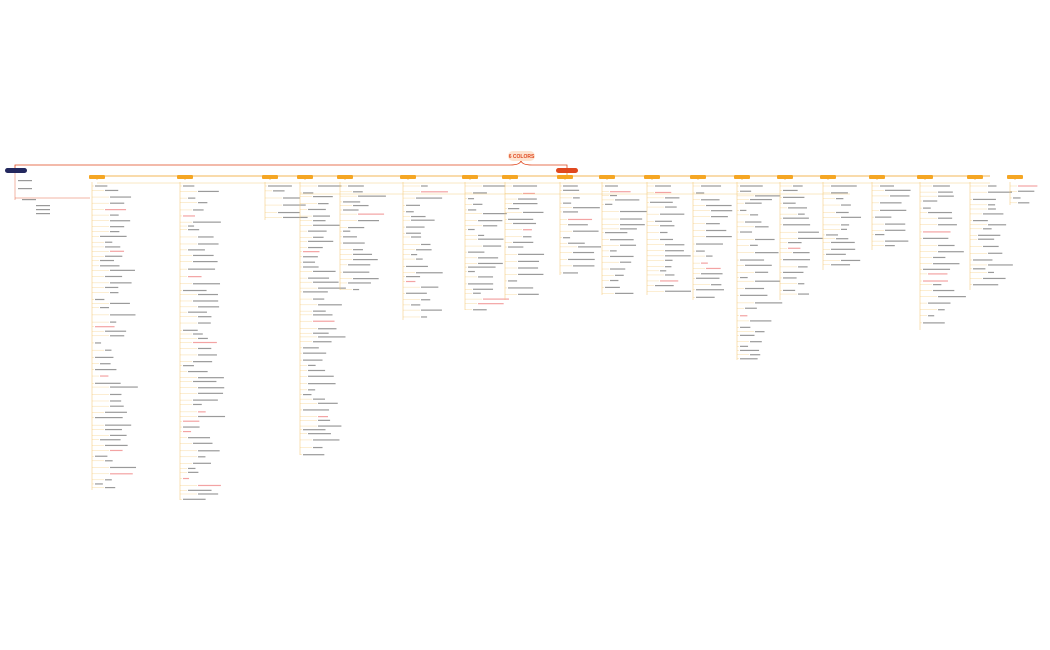  Describe the element at coordinates (544, 164) in the screenshot. I see `connector` at that location.